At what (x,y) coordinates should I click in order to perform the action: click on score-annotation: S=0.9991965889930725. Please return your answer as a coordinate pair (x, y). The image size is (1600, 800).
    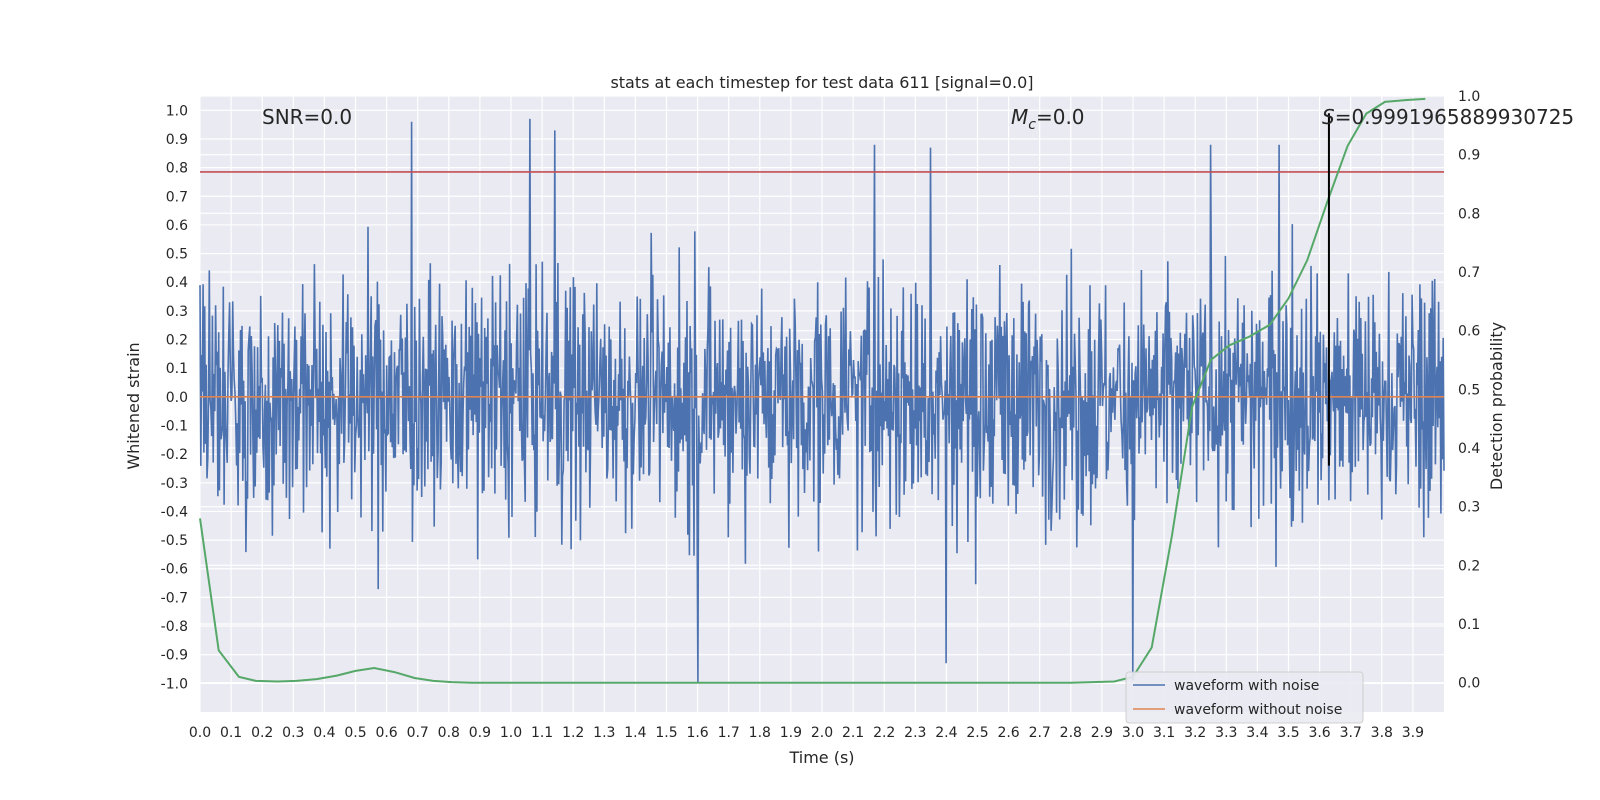
    Looking at the image, I should click on (1448, 117).